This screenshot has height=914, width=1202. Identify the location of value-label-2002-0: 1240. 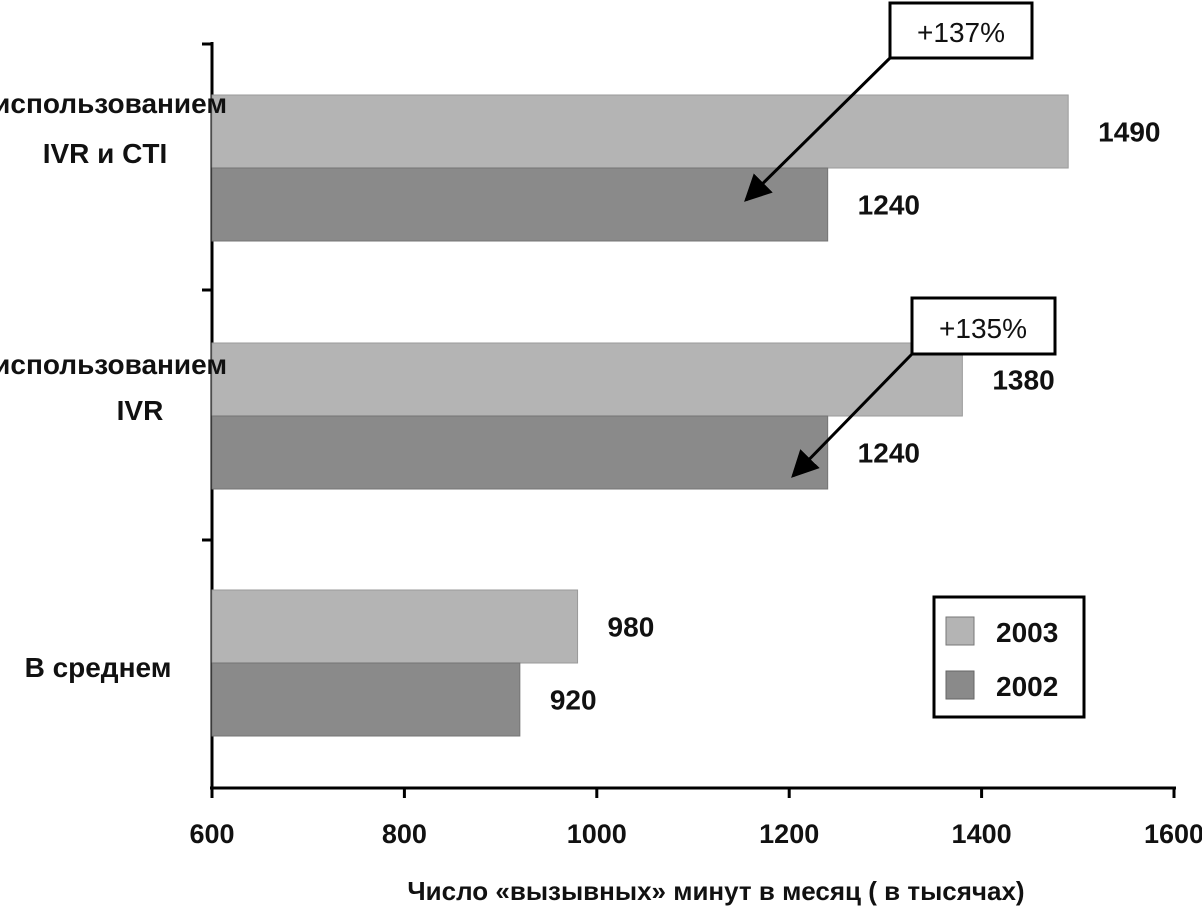
(889, 205).